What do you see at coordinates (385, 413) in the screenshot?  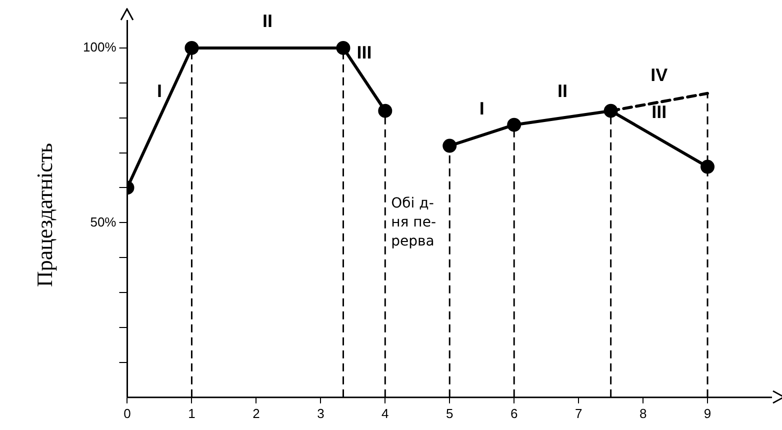 I see `x-tick-label: 4` at bounding box center [385, 413].